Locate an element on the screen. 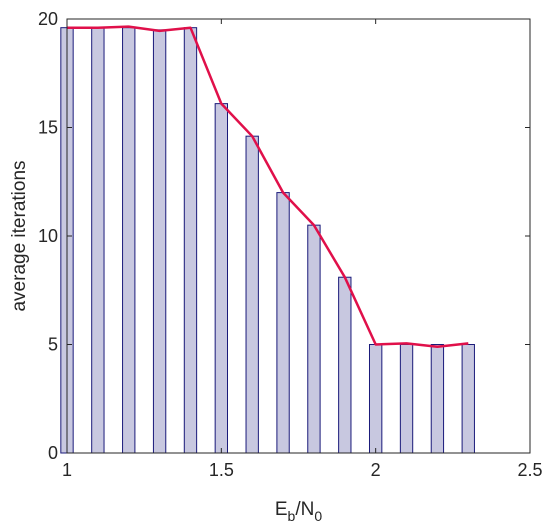  x-tick-label: 2.5 is located at coordinates (529, 470).